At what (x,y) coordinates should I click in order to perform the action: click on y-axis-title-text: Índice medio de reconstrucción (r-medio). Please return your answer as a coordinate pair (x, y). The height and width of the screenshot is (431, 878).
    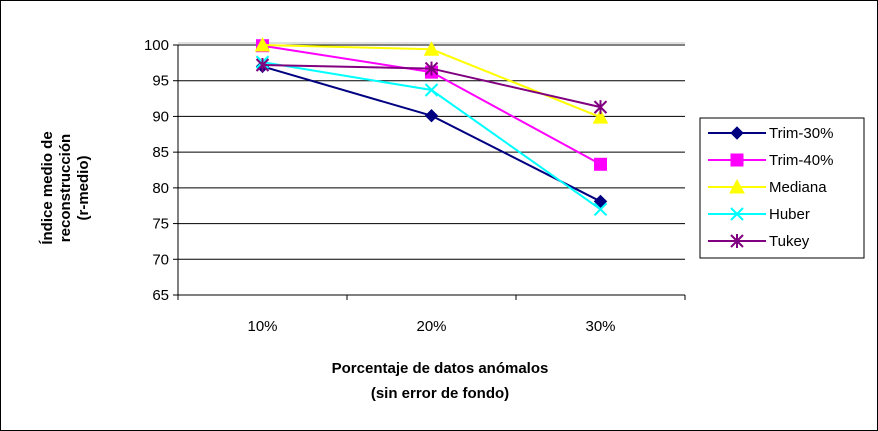
    Looking at the image, I should click on (65, 187).